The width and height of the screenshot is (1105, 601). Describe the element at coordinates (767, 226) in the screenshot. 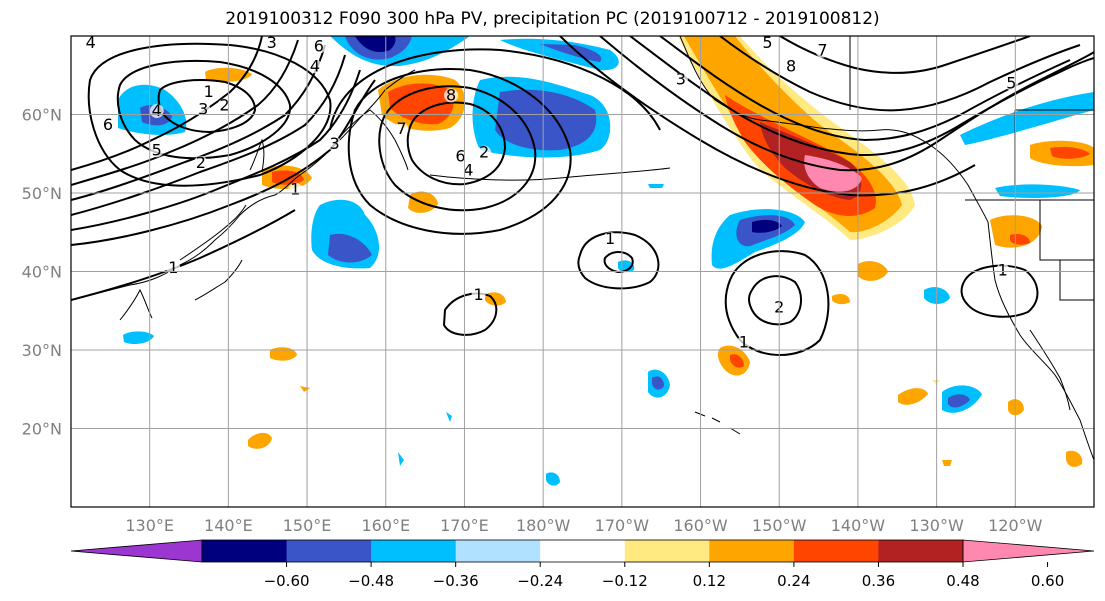

I see `shade-neg-east-darkest` at that location.